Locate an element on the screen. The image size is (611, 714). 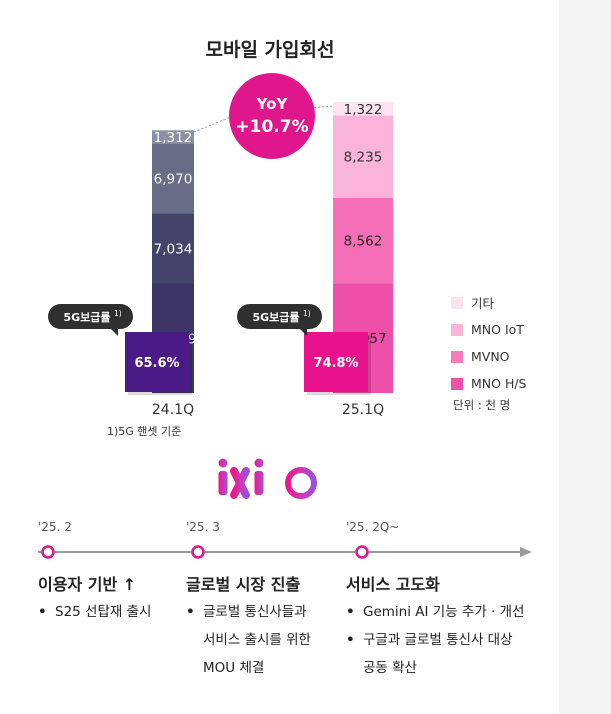
legend-item: MNO H/S is located at coordinates (489, 383).